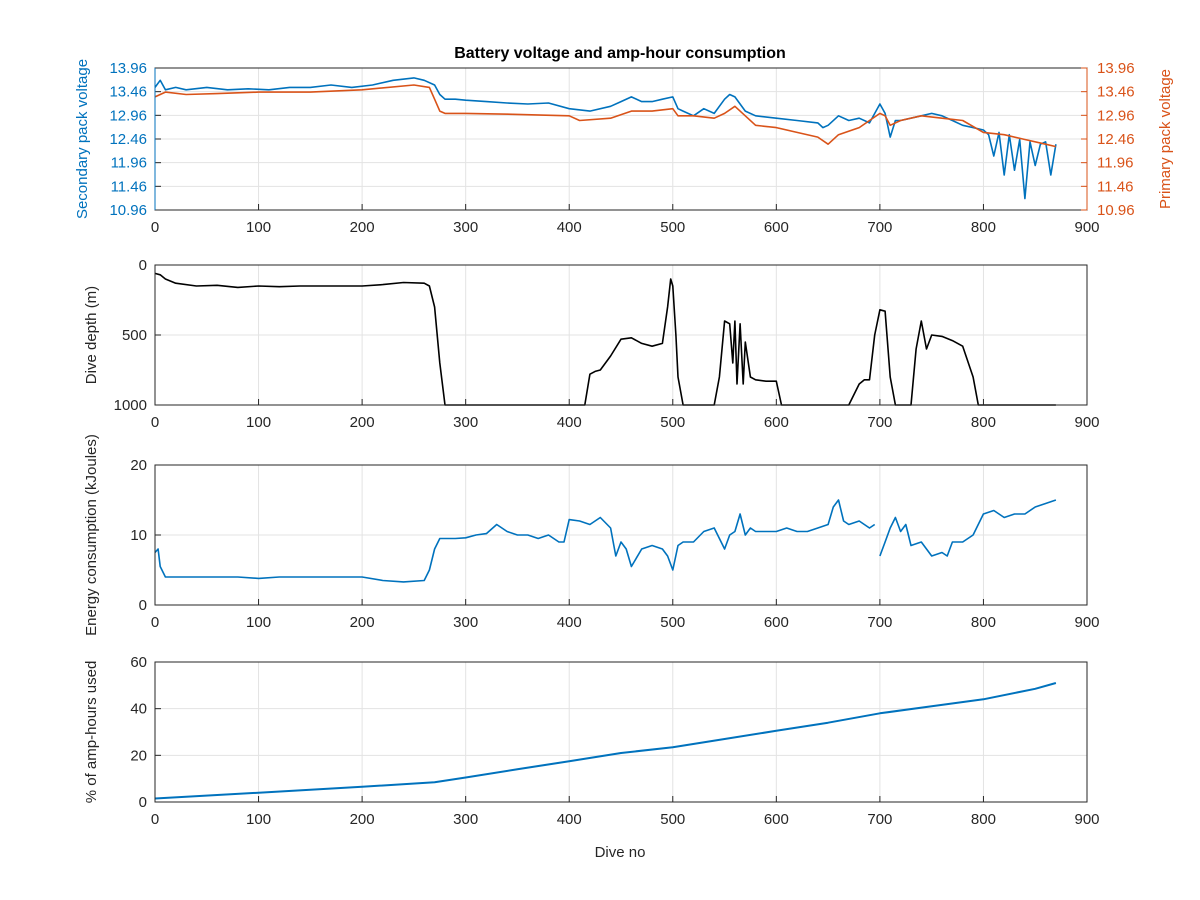  Describe the element at coordinates (465, 622) in the screenshot. I see `energy-xtick-label-3: 300` at that location.